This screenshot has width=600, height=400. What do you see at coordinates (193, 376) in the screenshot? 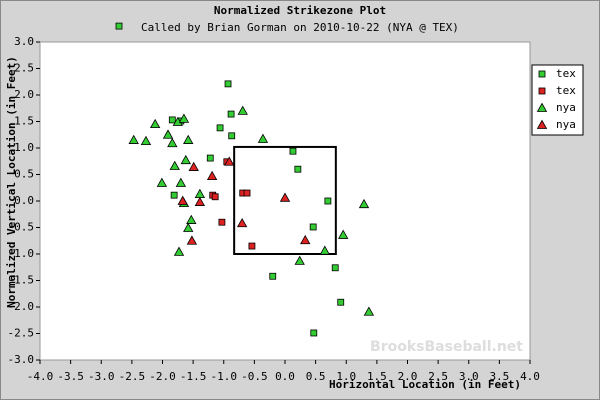
I see `x-tick-label: -1.5` at bounding box center [193, 376].